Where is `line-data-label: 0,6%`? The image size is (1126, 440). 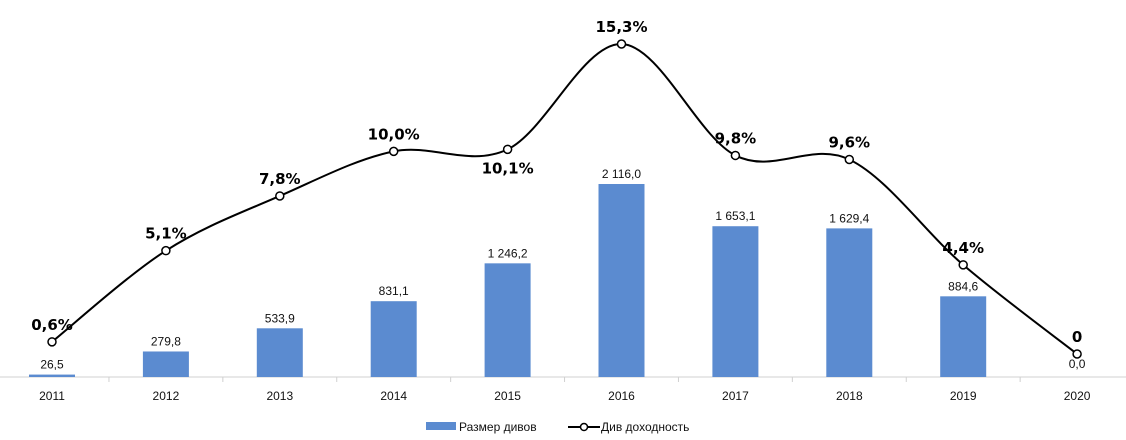
line-data-label: 0,6% is located at coordinates (52, 325).